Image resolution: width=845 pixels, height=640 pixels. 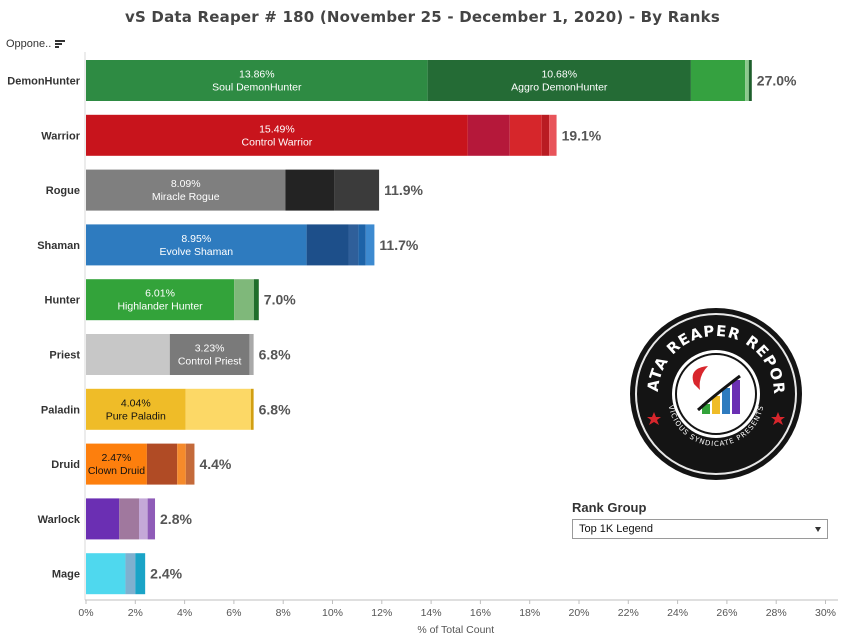 I want to click on opponent-axis-header: Oppone.., so click(x=29, y=44).